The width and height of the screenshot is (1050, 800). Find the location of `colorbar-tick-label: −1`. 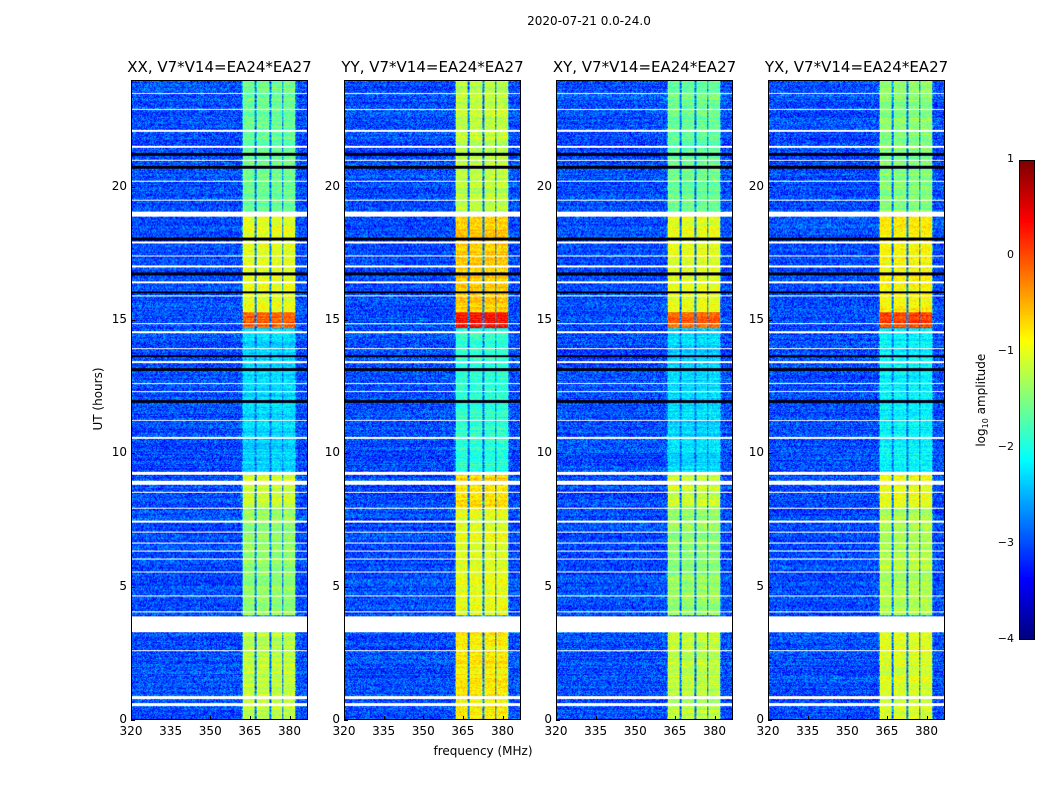

colorbar-tick-label: −1 is located at coordinates (1005, 350).